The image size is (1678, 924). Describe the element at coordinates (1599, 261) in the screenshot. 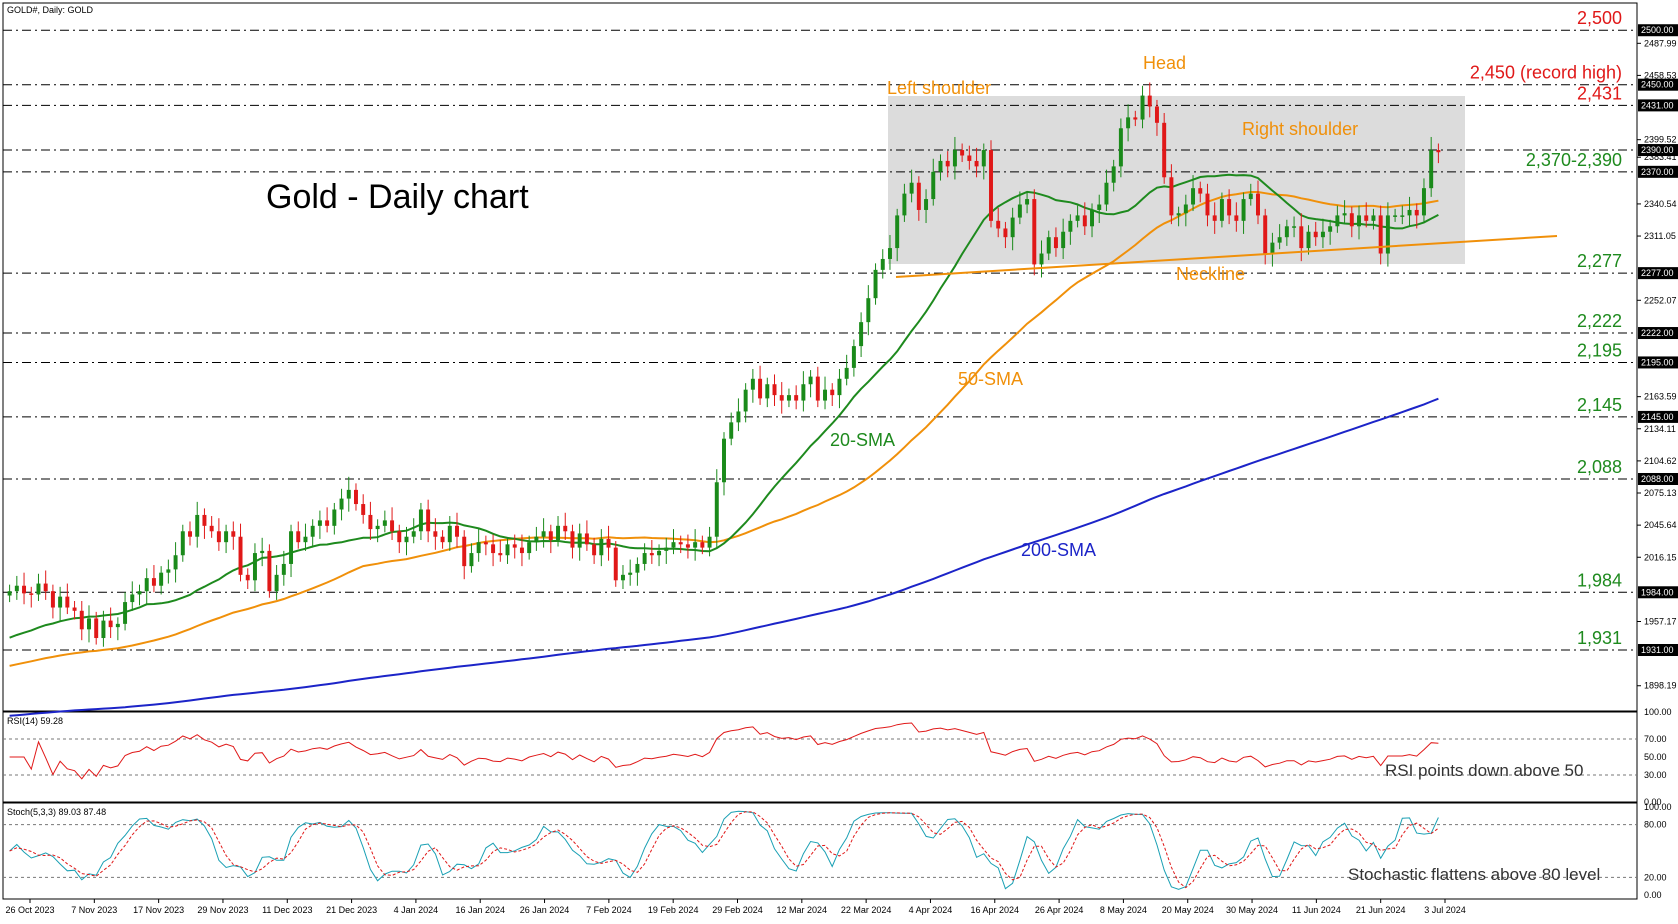

I see `level-label-5: 2,277` at that location.